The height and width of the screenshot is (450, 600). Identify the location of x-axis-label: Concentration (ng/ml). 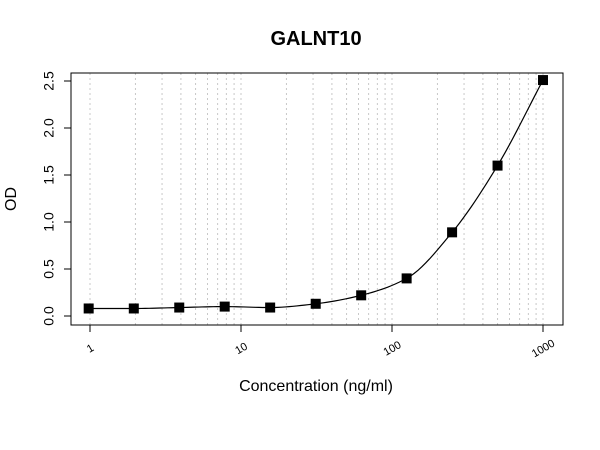
(316, 386).